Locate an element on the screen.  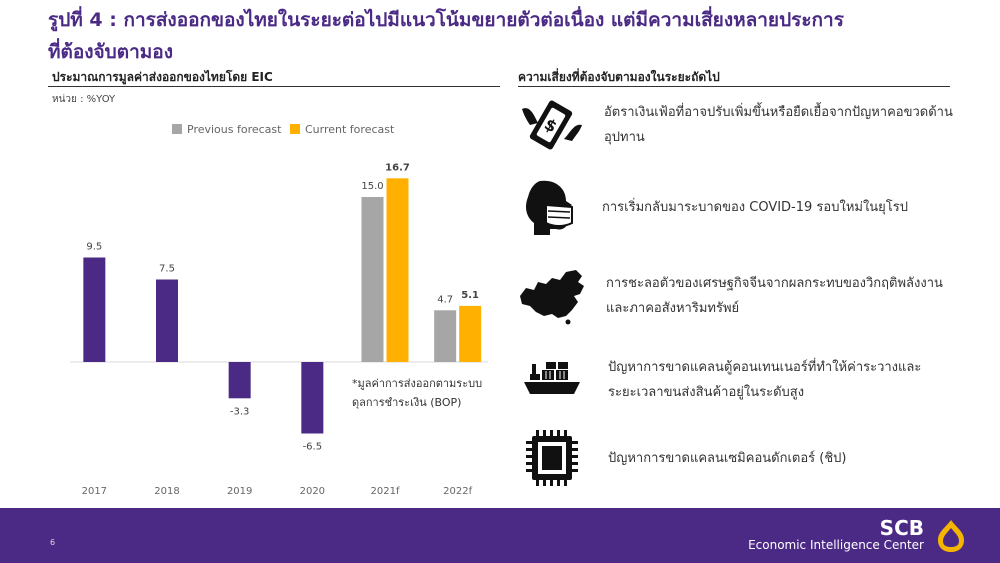
right-divider is located at coordinates (734, 86).